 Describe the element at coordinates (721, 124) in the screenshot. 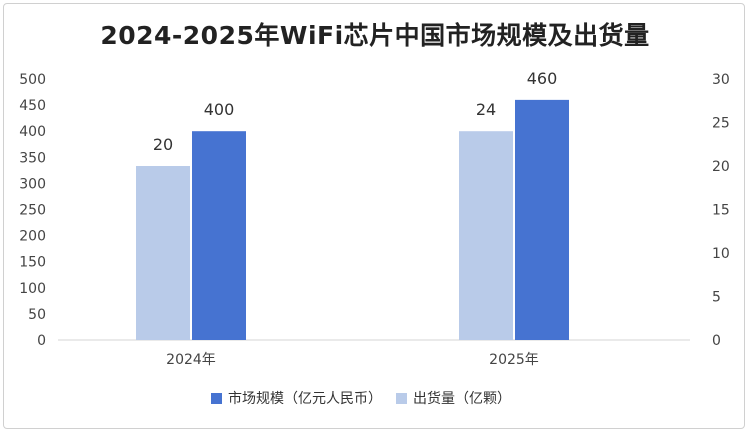

I see `right-axis-tick-label: 25` at that location.